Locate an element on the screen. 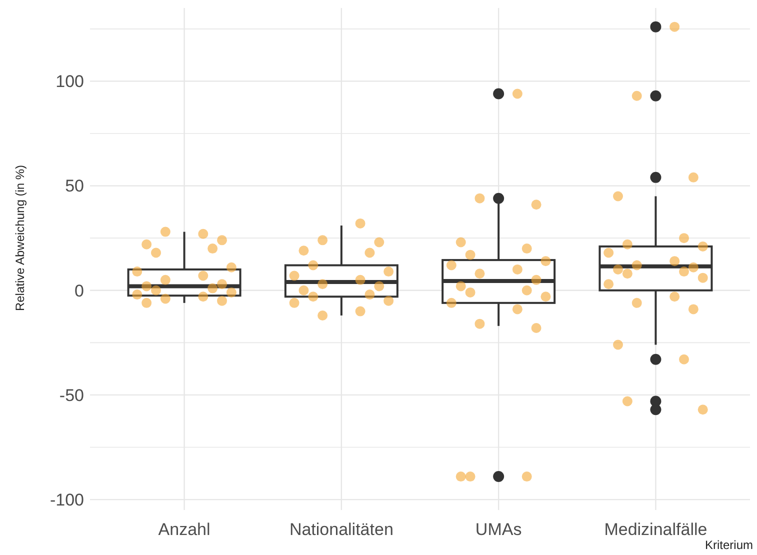 The height and width of the screenshot is (555, 757). x-axis-title: Kriterium is located at coordinates (728, 545).